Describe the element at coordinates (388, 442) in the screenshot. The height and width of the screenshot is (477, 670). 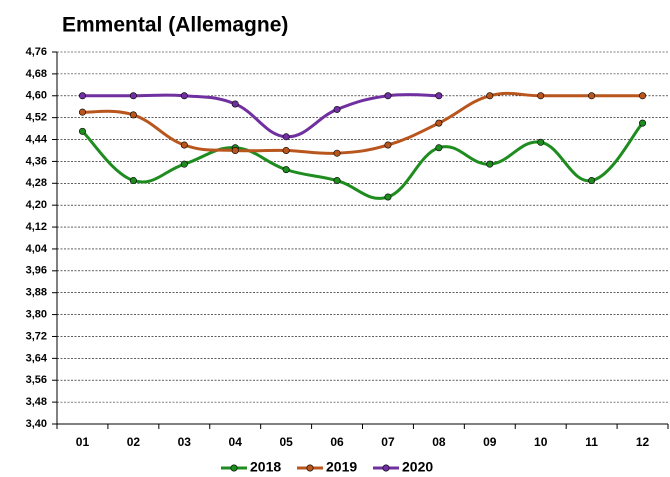
I see `x-tick-label: 07` at that location.